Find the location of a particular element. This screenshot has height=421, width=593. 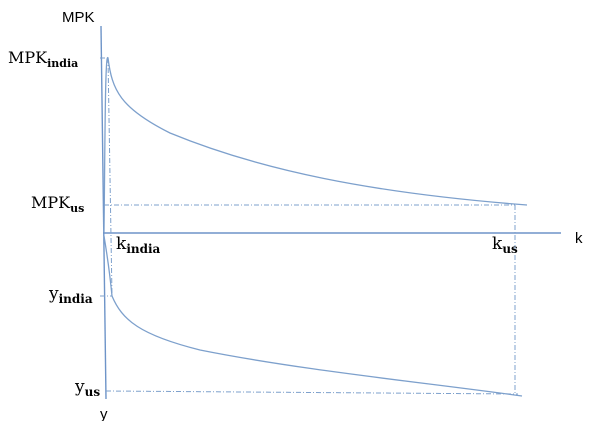

label-mpk-india: MPKindia is located at coordinates (43, 59).